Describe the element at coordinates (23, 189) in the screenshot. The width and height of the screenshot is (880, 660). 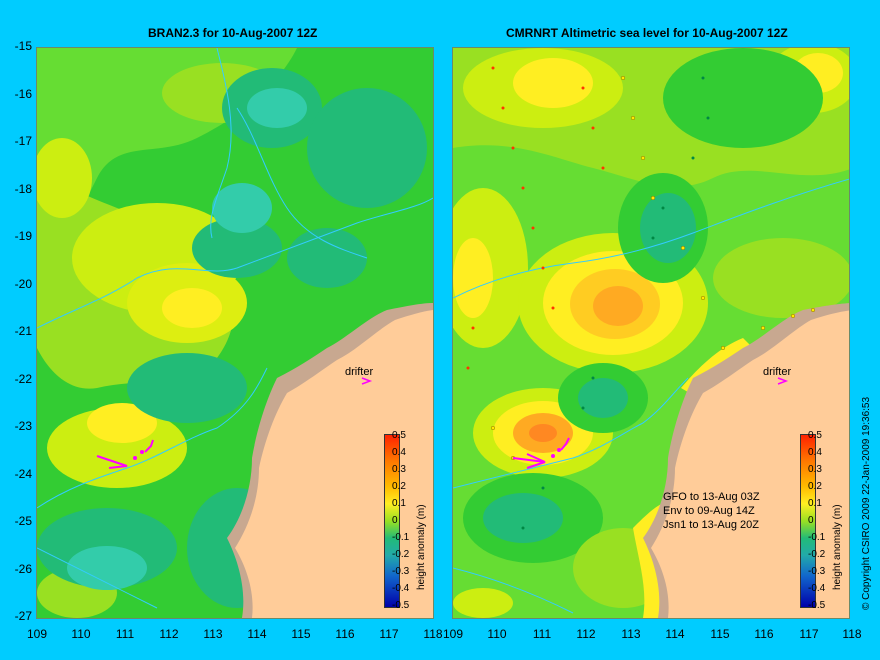
I see `y-tick-label: -18` at that location.